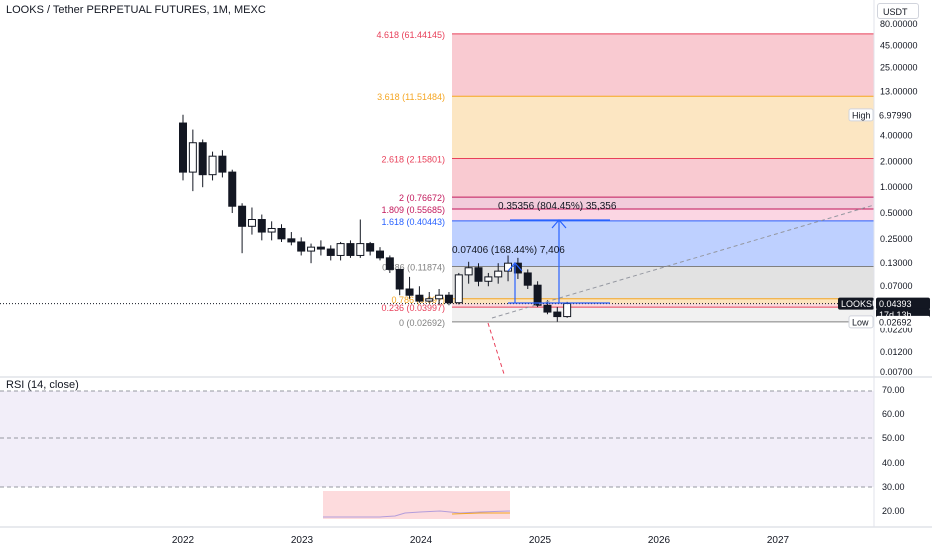 This screenshot has width=932, height=555. What do you see at coordinates (540, 540) in the screenshot?
I see `time-tick: 2025` at bounding box center [540, 540].